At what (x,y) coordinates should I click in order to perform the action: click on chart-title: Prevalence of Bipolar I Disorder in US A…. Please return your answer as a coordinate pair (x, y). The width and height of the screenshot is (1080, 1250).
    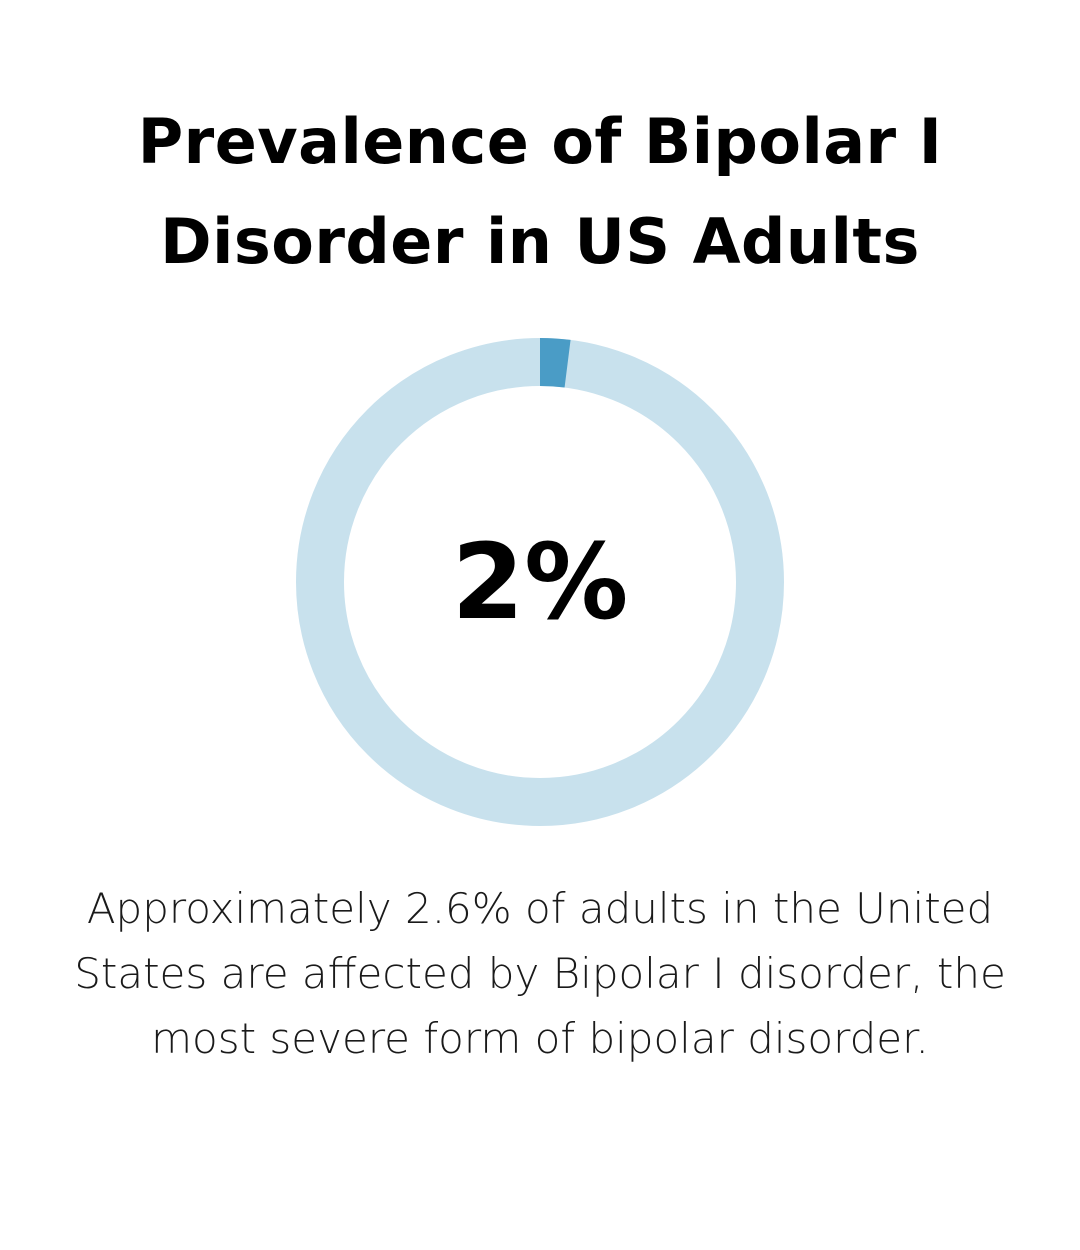
    Looking at the image, I should click on (540, 191).